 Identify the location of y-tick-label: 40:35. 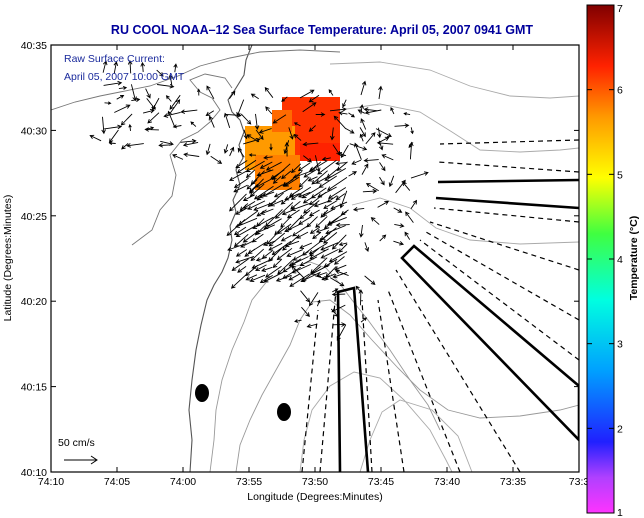
(34, 46).